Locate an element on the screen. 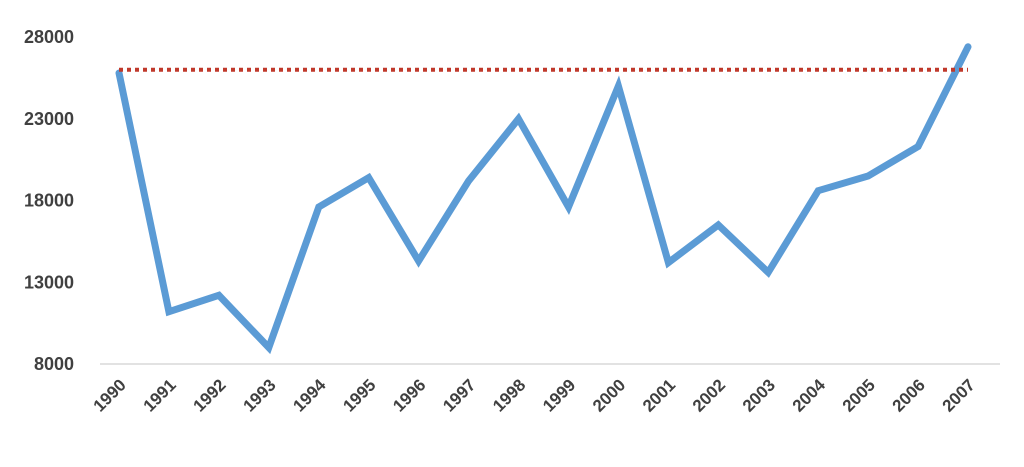  x-tick-label: 1996 is located at coordinates (409, 395).